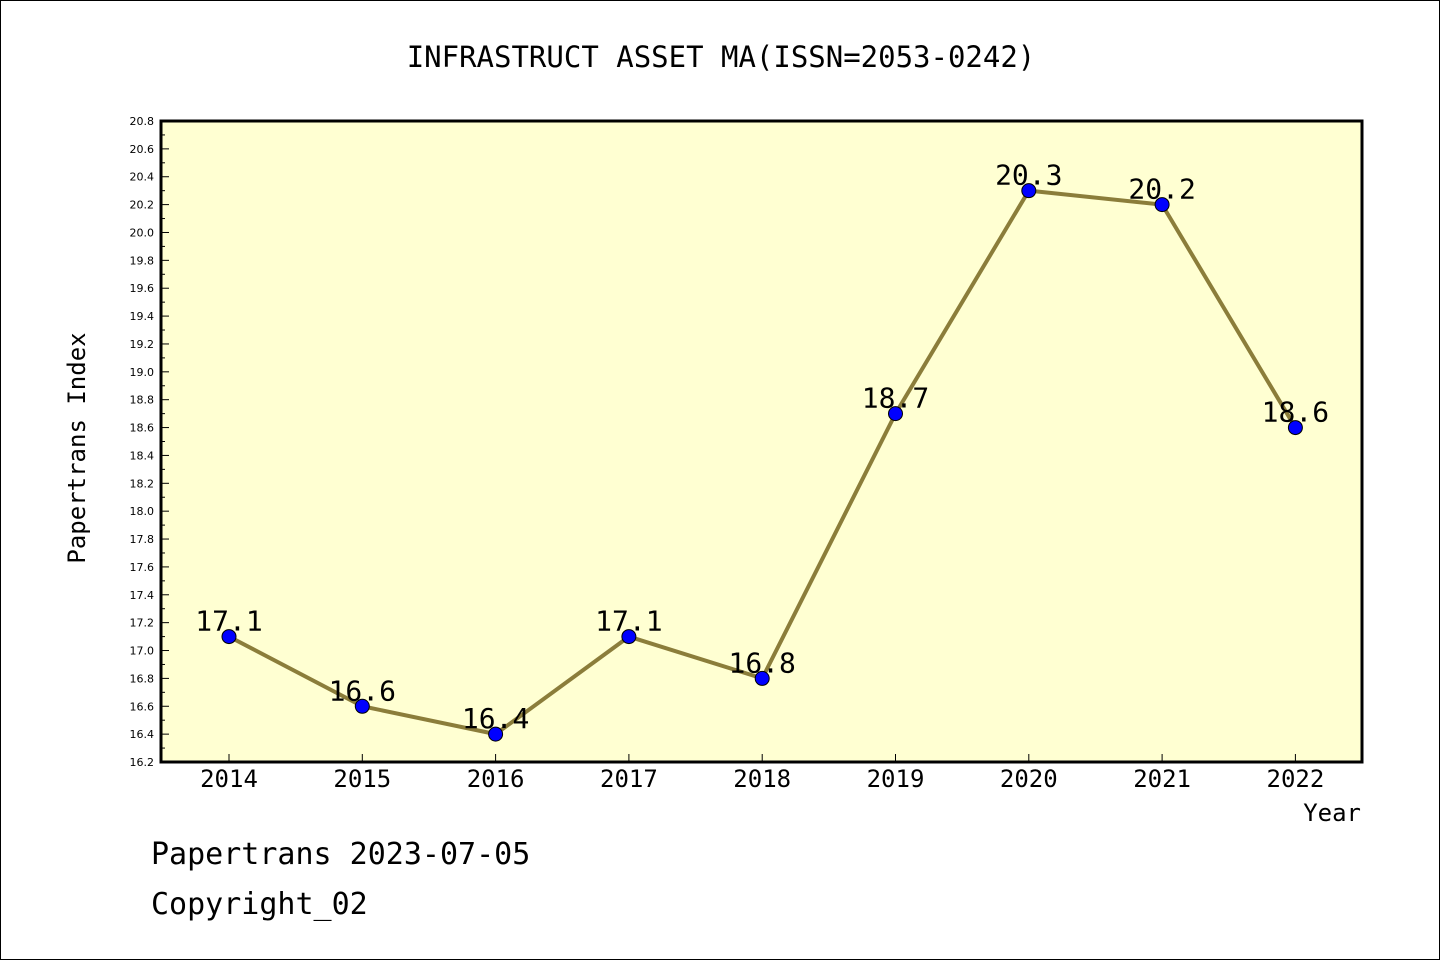 Image resolution: width=1440 pixels, height=961 pixels. Describe the element at coordinates (142, 595) in the screenshot. I see `y-tick-label: 17.4` at that location.